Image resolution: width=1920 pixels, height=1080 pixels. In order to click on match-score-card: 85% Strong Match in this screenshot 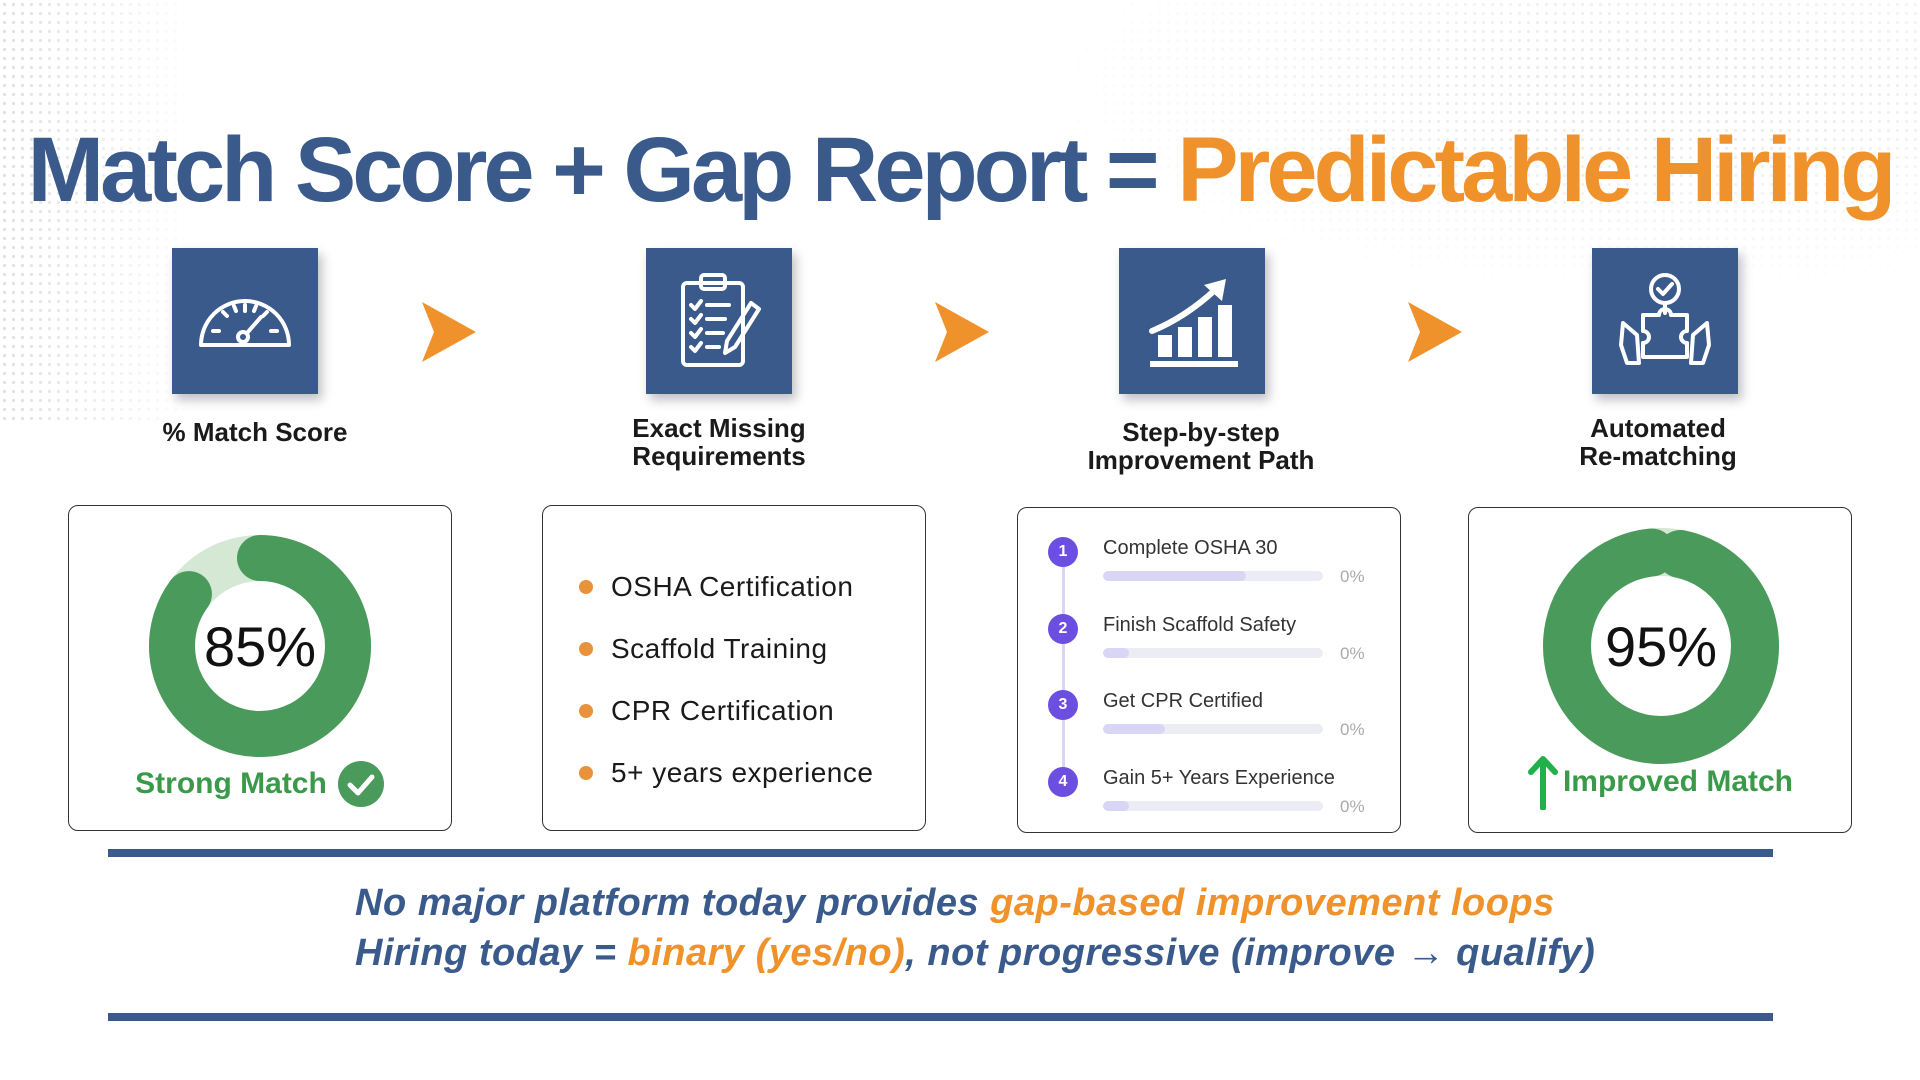, I will do `click(260, 668)`.